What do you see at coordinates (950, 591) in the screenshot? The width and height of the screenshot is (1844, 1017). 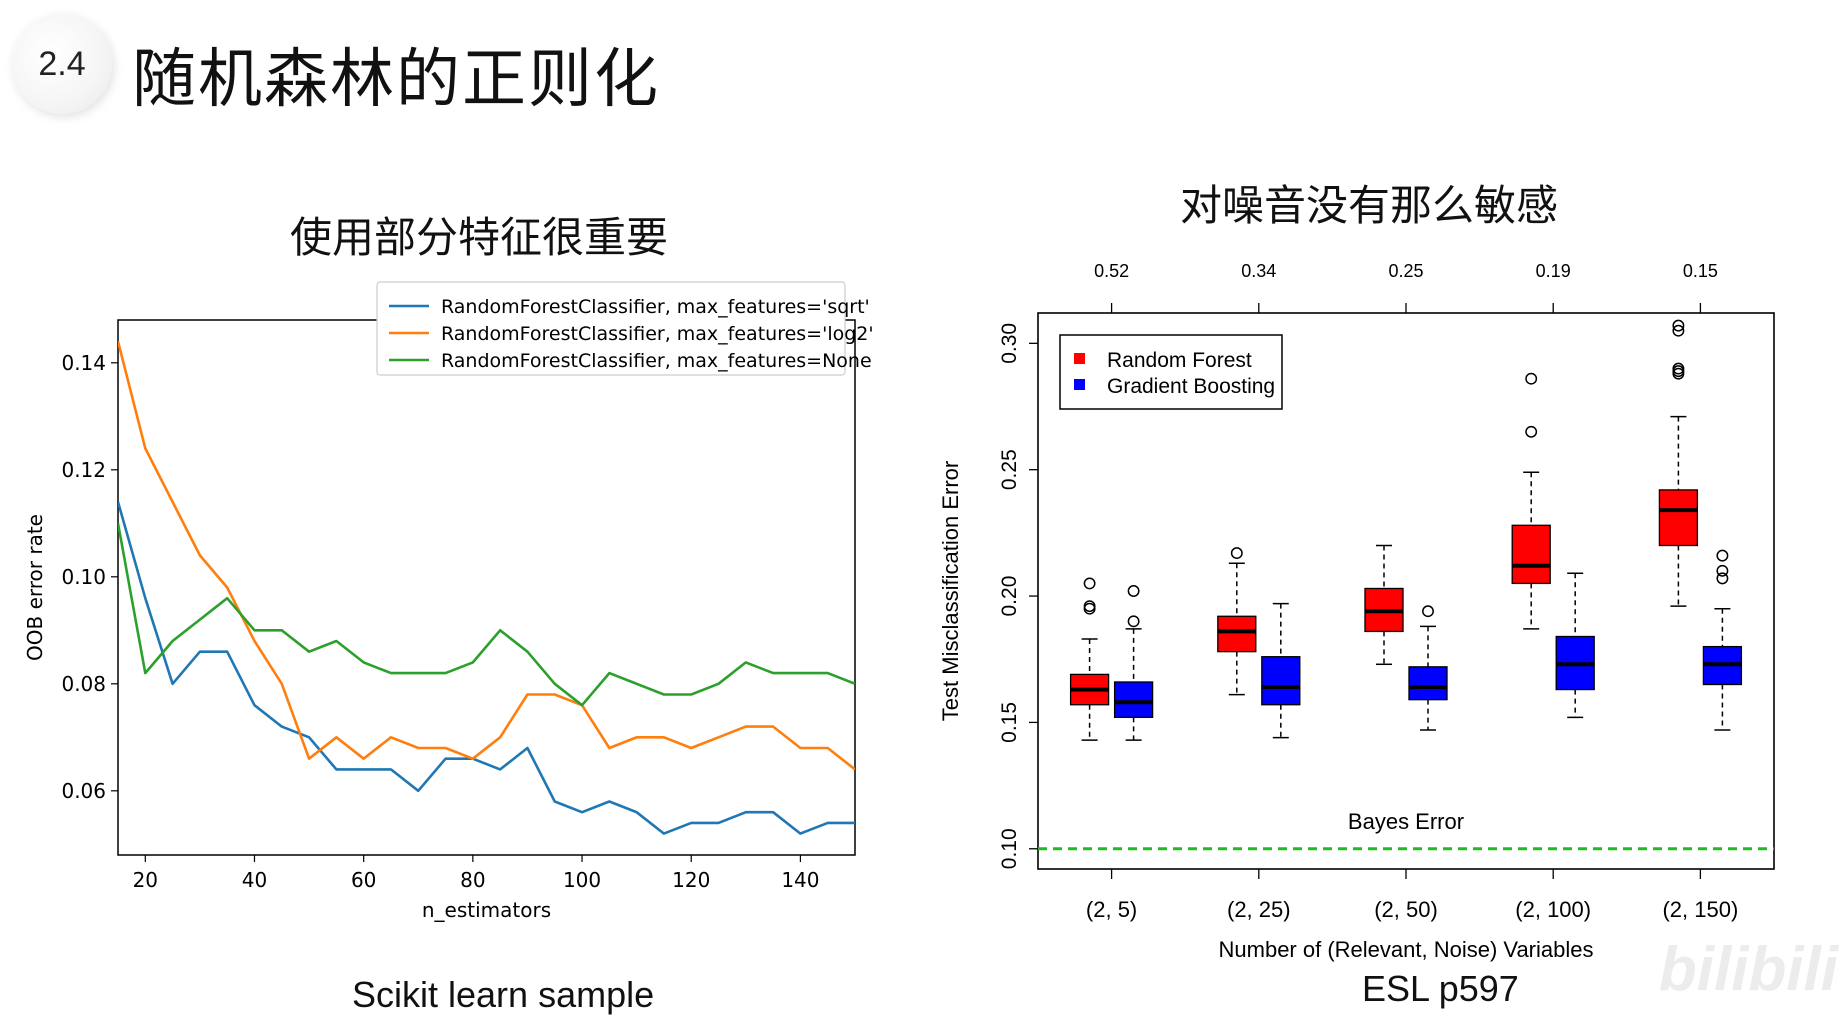 I see `y-axis-label: Test Misclassification Error` at bounding box center [950, 591].